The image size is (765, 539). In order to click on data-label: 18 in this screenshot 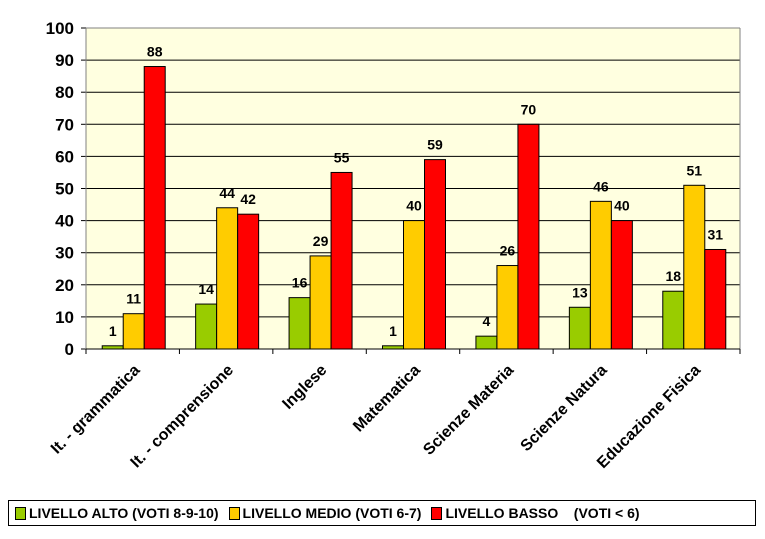, I will do `click(673, 276)`.